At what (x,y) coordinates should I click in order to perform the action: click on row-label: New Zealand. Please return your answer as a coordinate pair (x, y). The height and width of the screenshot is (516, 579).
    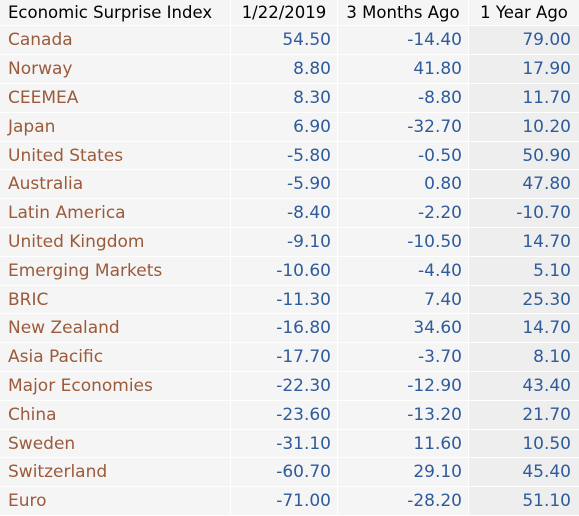
    Looking at the image, I should click on (115, 328).